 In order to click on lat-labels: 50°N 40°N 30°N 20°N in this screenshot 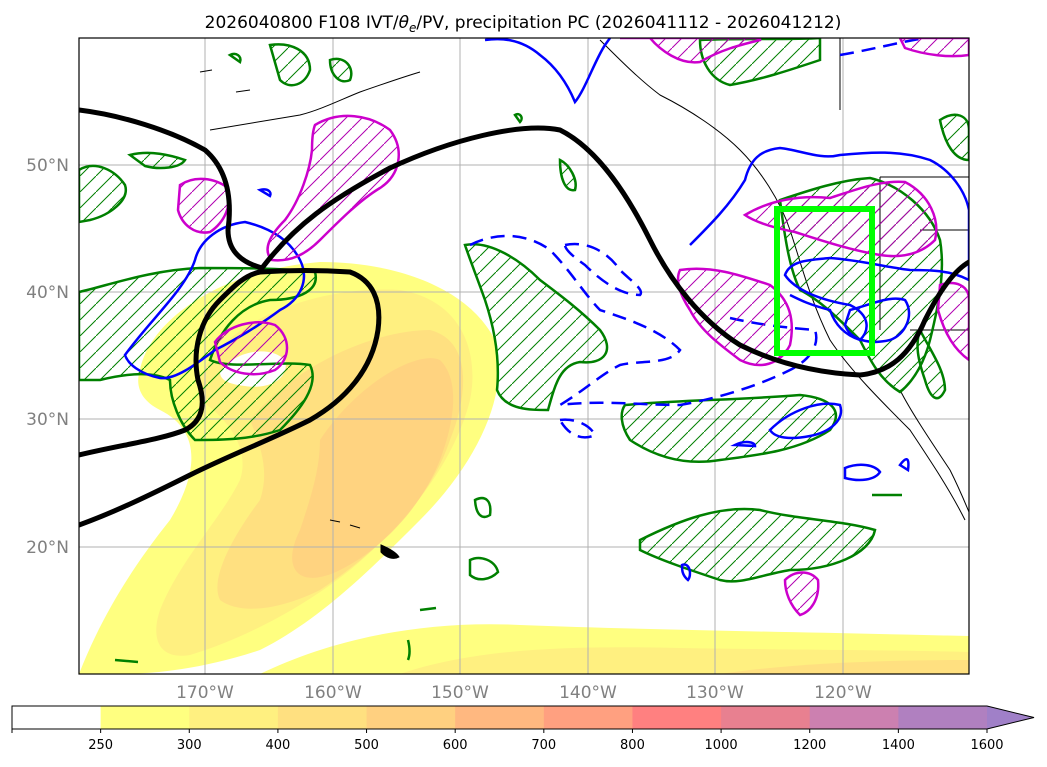, I will do `click(47, 357)`.